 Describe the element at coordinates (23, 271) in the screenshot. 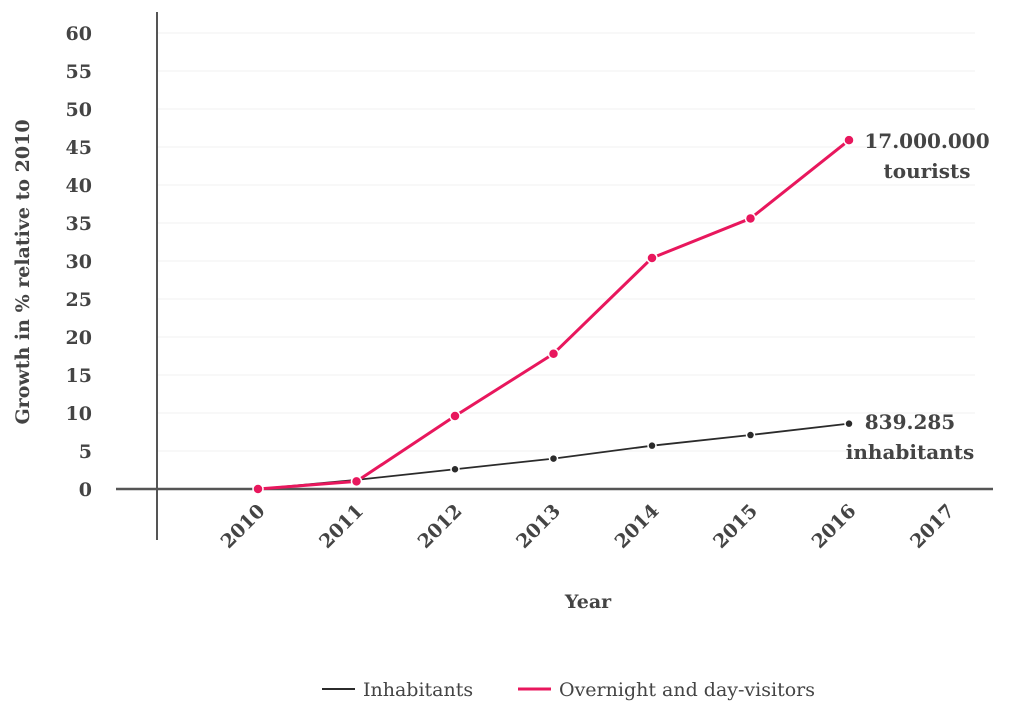

I see `y-axis-title: Growth in % relative to 2010` at that location.